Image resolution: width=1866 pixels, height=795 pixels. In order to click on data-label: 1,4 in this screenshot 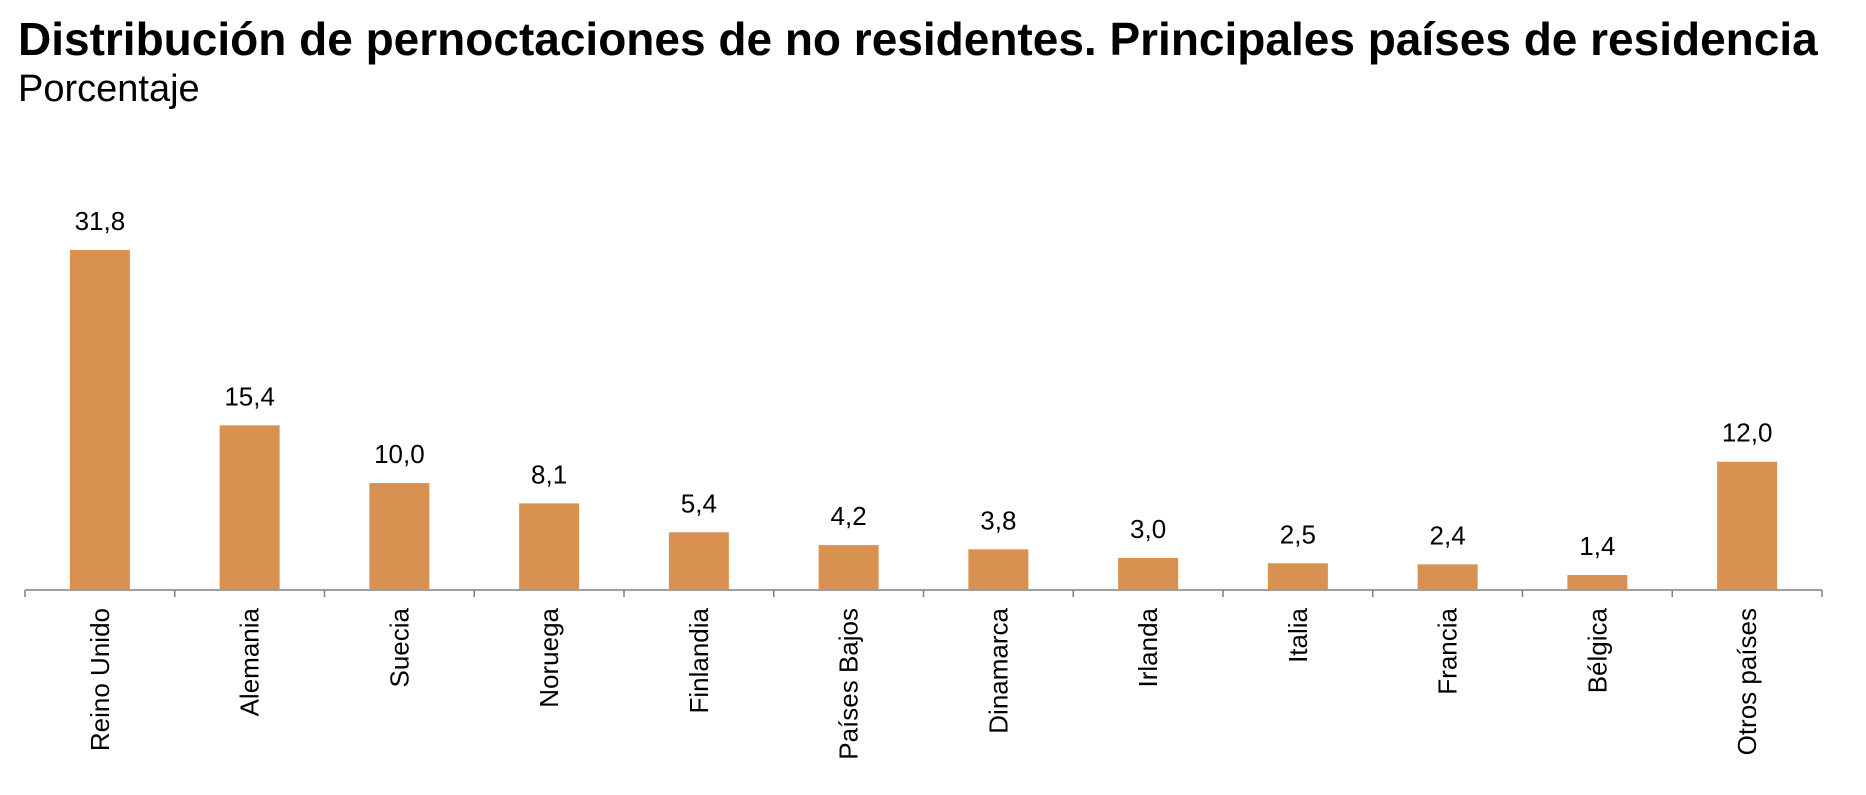, I will do `click(1597, 546)`.